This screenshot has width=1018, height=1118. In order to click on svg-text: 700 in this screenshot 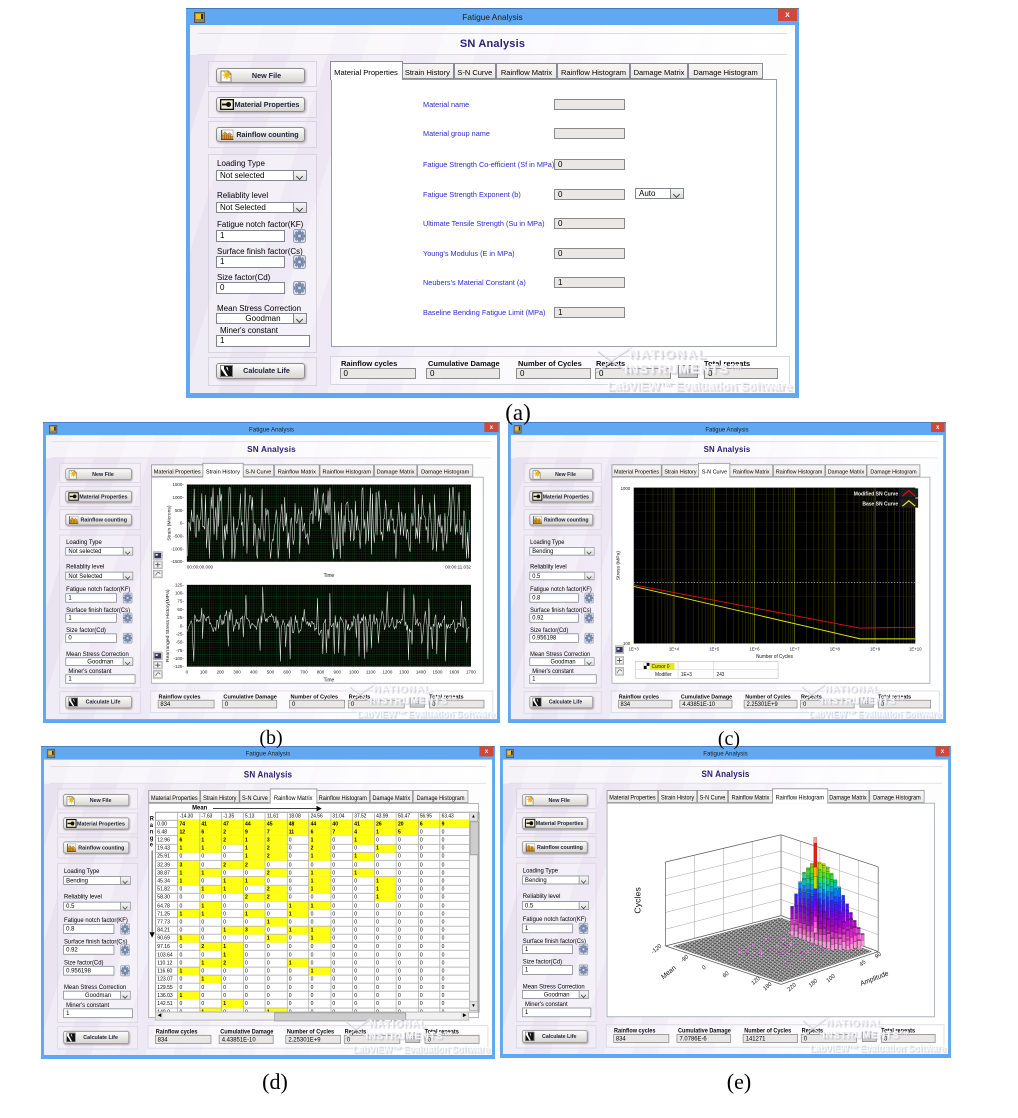, I will do `click(304, 672)`.